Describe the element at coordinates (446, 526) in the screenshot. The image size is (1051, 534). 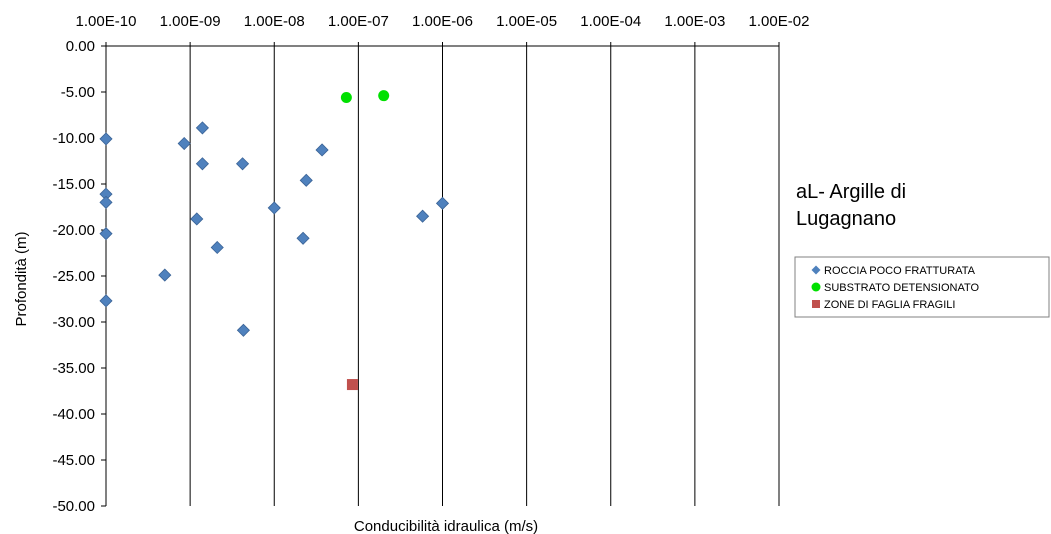
I see `x-axis-title: Conducibilità idraulica (m/s)` at that location.